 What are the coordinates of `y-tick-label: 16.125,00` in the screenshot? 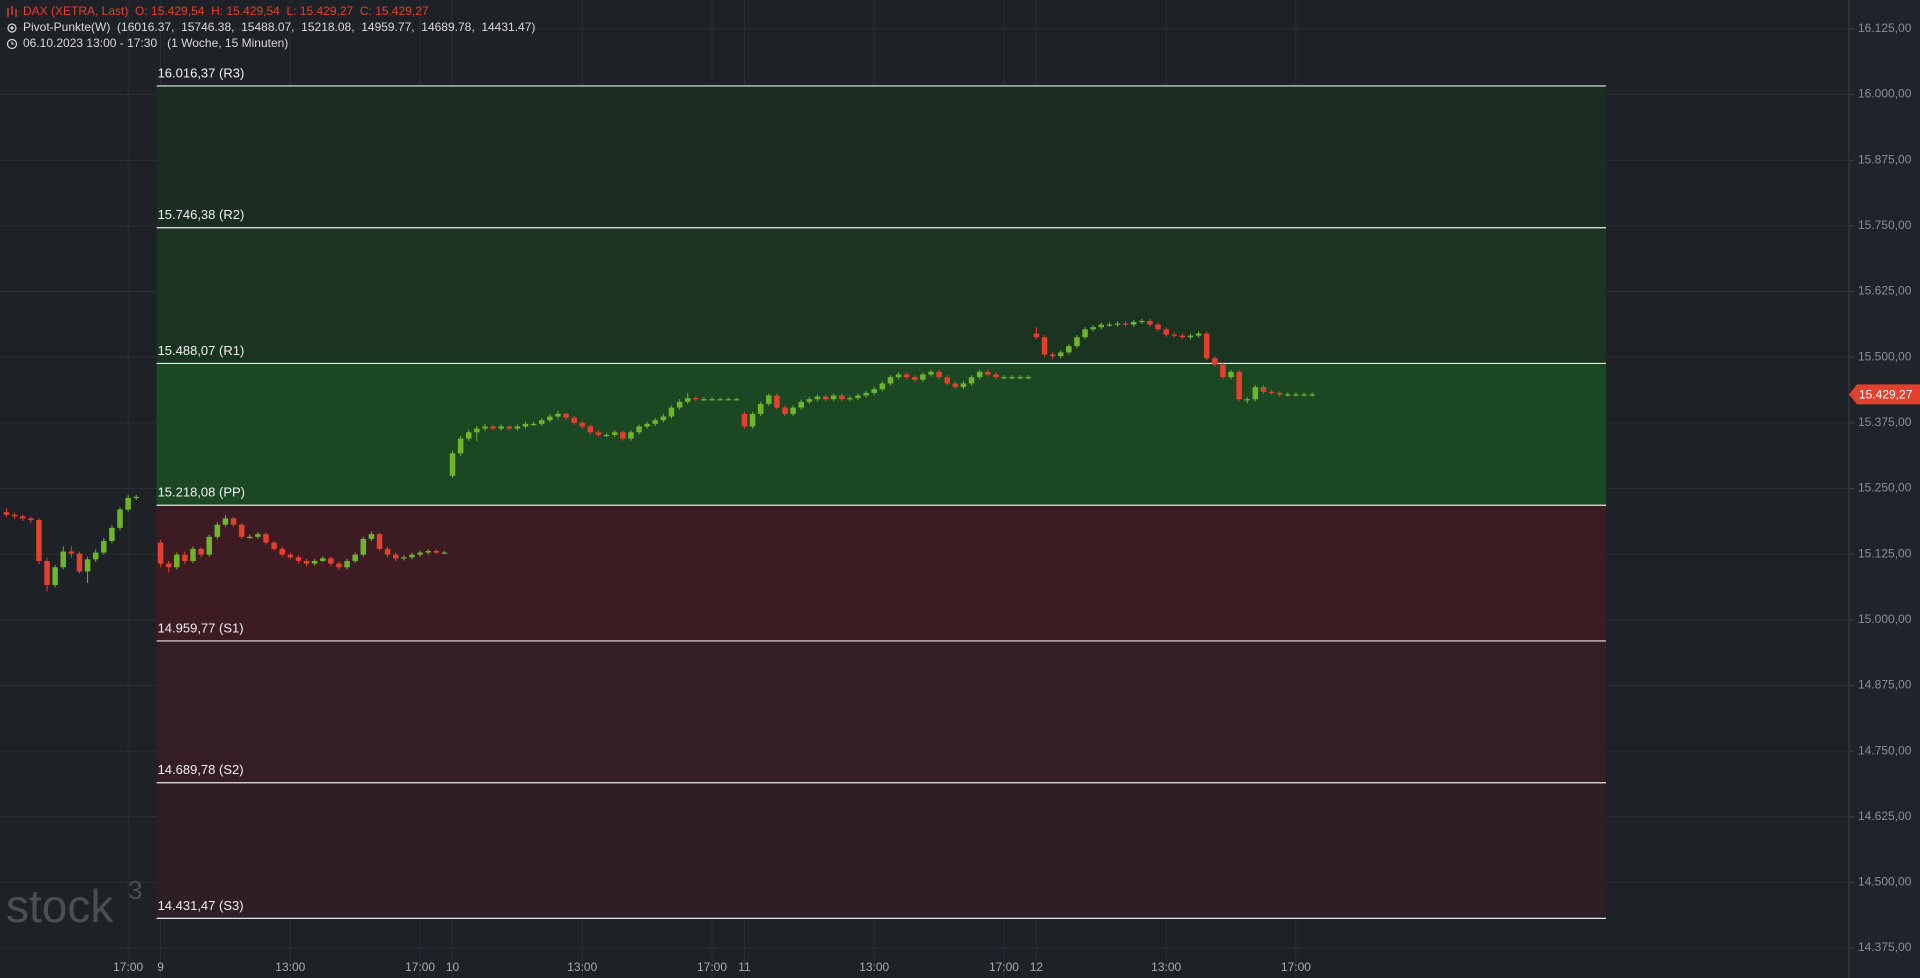 It's located at (1885, 28).